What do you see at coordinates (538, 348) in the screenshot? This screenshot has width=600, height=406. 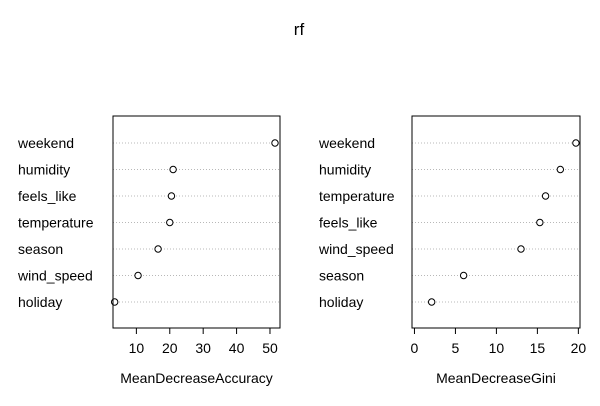 I see `x-tick-label: 15` at bounding box center [538, 348].